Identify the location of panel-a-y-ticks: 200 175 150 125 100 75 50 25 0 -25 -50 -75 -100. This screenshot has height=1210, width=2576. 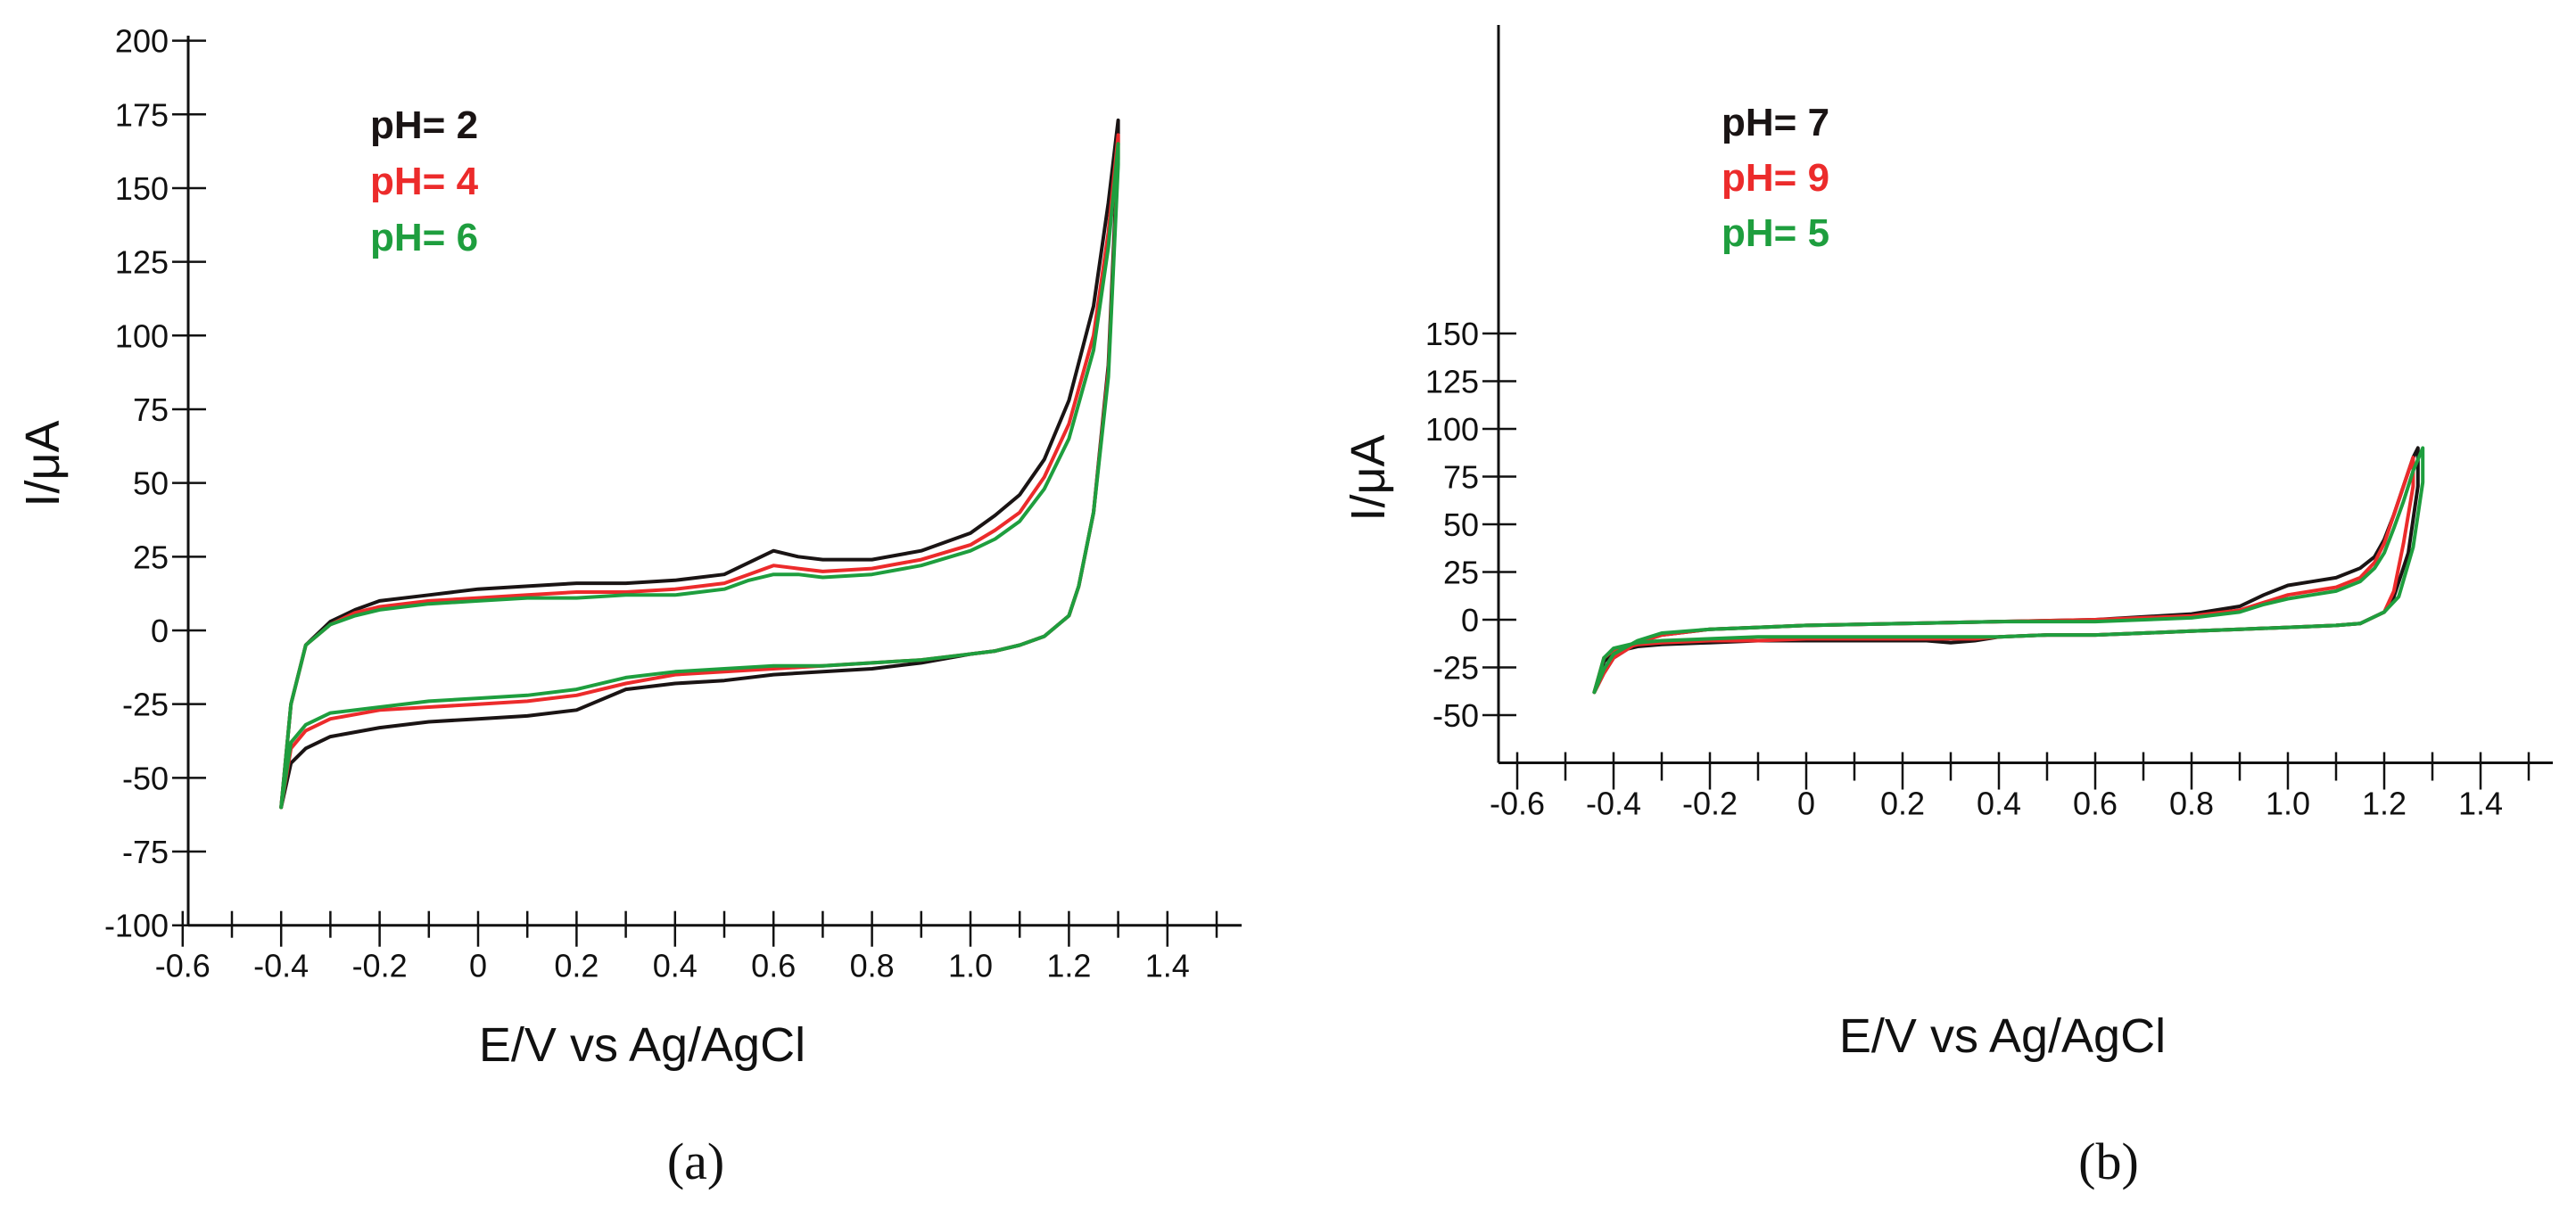
(155, 483).